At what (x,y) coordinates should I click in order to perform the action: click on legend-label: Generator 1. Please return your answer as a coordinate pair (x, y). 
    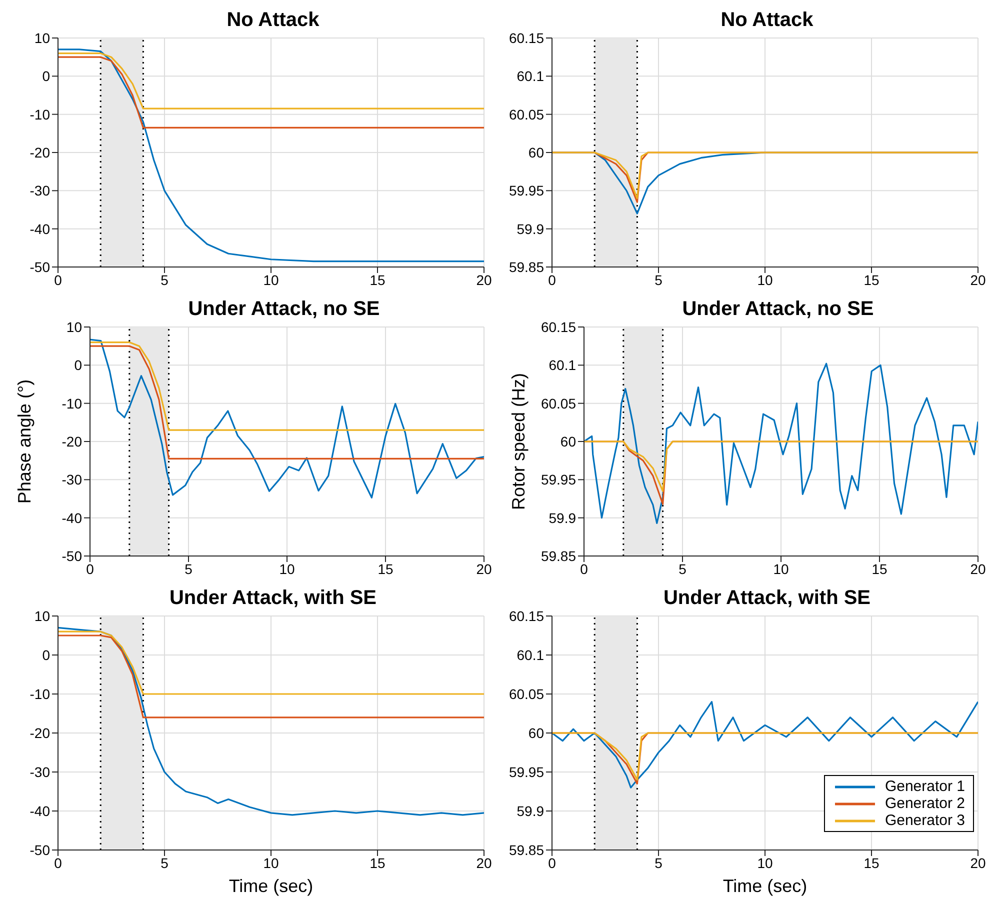
    Looking at the image, I should click on (924, 786).